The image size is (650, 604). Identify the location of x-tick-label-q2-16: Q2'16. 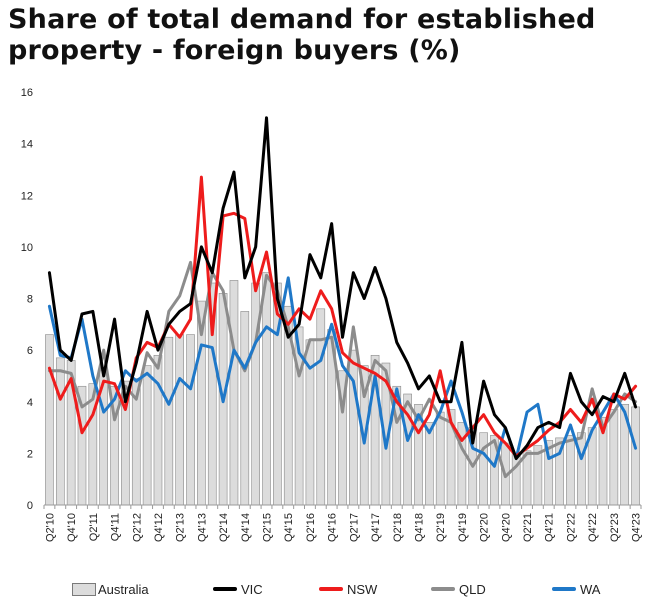
(311, 527).